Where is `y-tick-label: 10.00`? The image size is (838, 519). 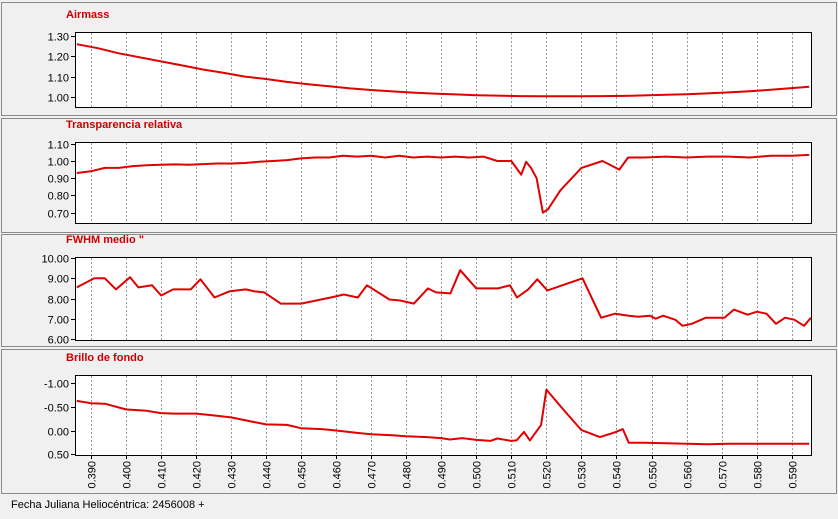
y-tick-label: 10.00 is located at coordinates (55, 260).